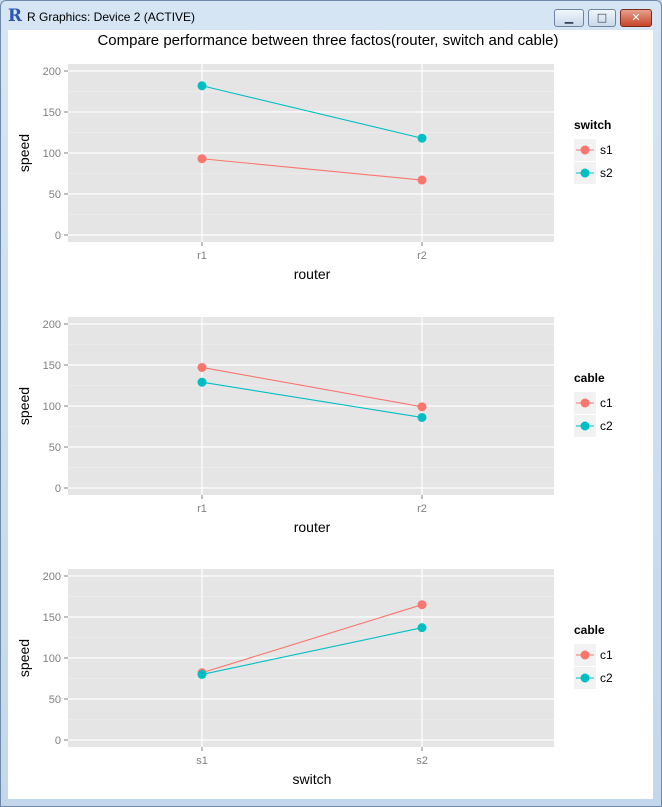 This screenshot has width=662, height=807. I want to click on x-tick-label: s1, so click(202, 761).